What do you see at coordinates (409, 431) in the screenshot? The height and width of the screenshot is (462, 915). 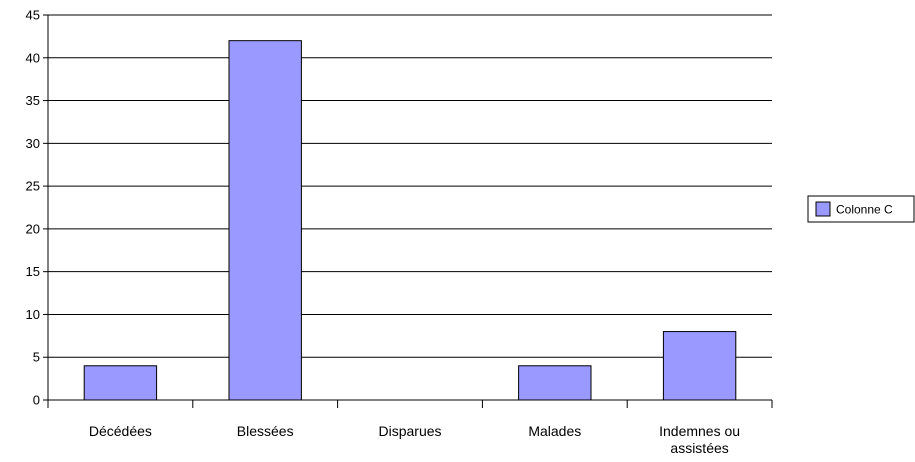 I see `x-tick-label: Disparues` at bounding box center [409, 431].